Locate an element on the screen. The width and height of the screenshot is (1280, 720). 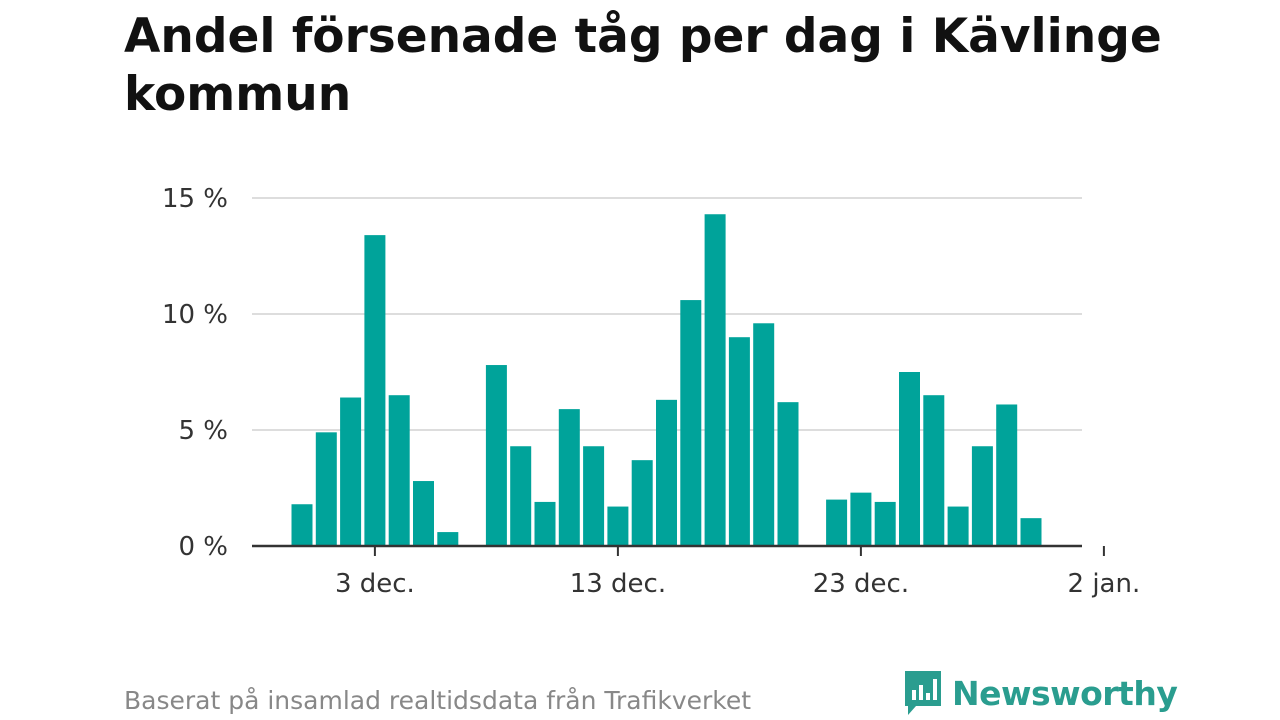
x-tick-label: 13 dec. is located at coordinates (618, 584).